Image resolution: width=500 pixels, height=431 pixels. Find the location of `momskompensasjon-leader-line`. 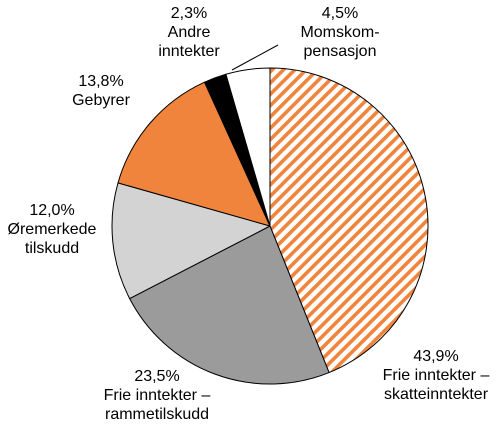

momskompensasjon-leader-line is located at coordinates (255, 57).